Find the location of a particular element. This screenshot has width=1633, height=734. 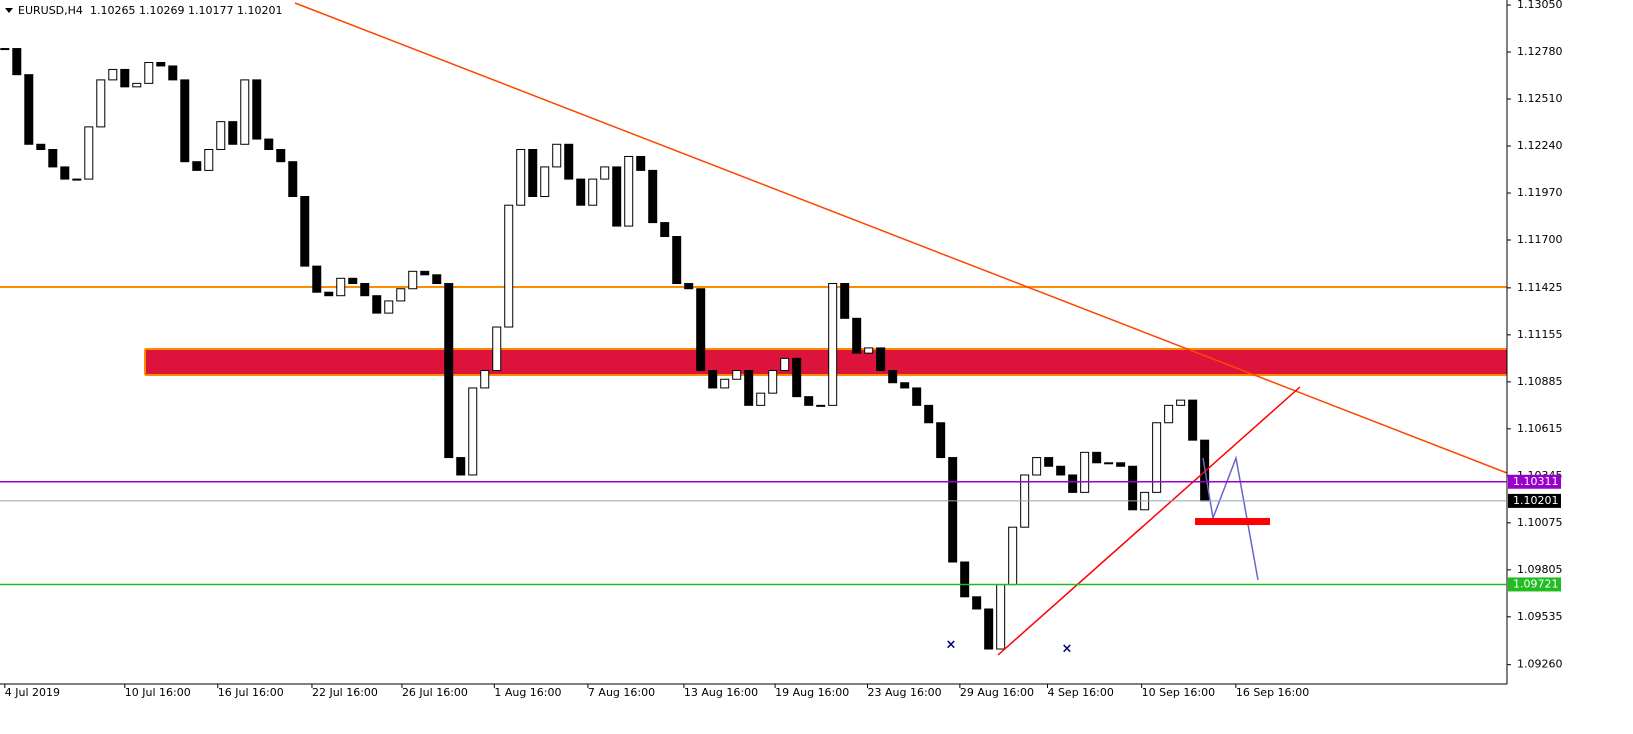

y-tick-label: 1.12240 is located at coordinates (1540, 145).